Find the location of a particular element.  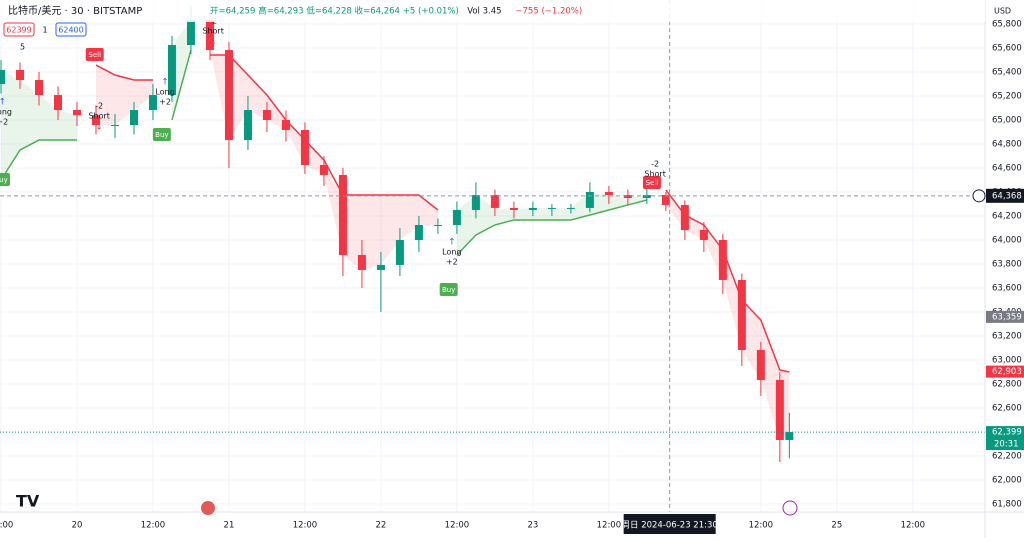

signal-label: Sell is located at coordinates (652, 183).